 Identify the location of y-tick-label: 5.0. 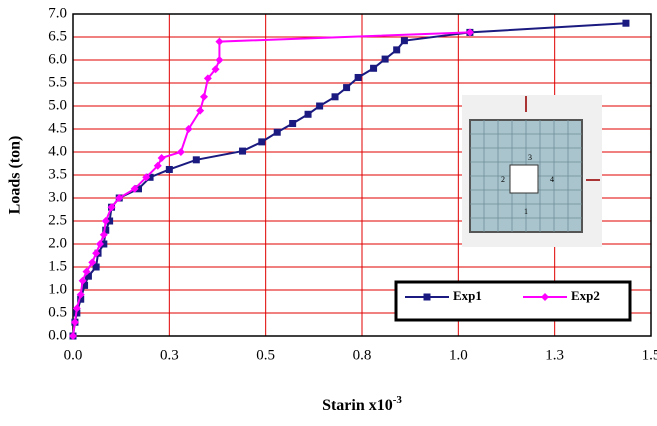
(57, 105).